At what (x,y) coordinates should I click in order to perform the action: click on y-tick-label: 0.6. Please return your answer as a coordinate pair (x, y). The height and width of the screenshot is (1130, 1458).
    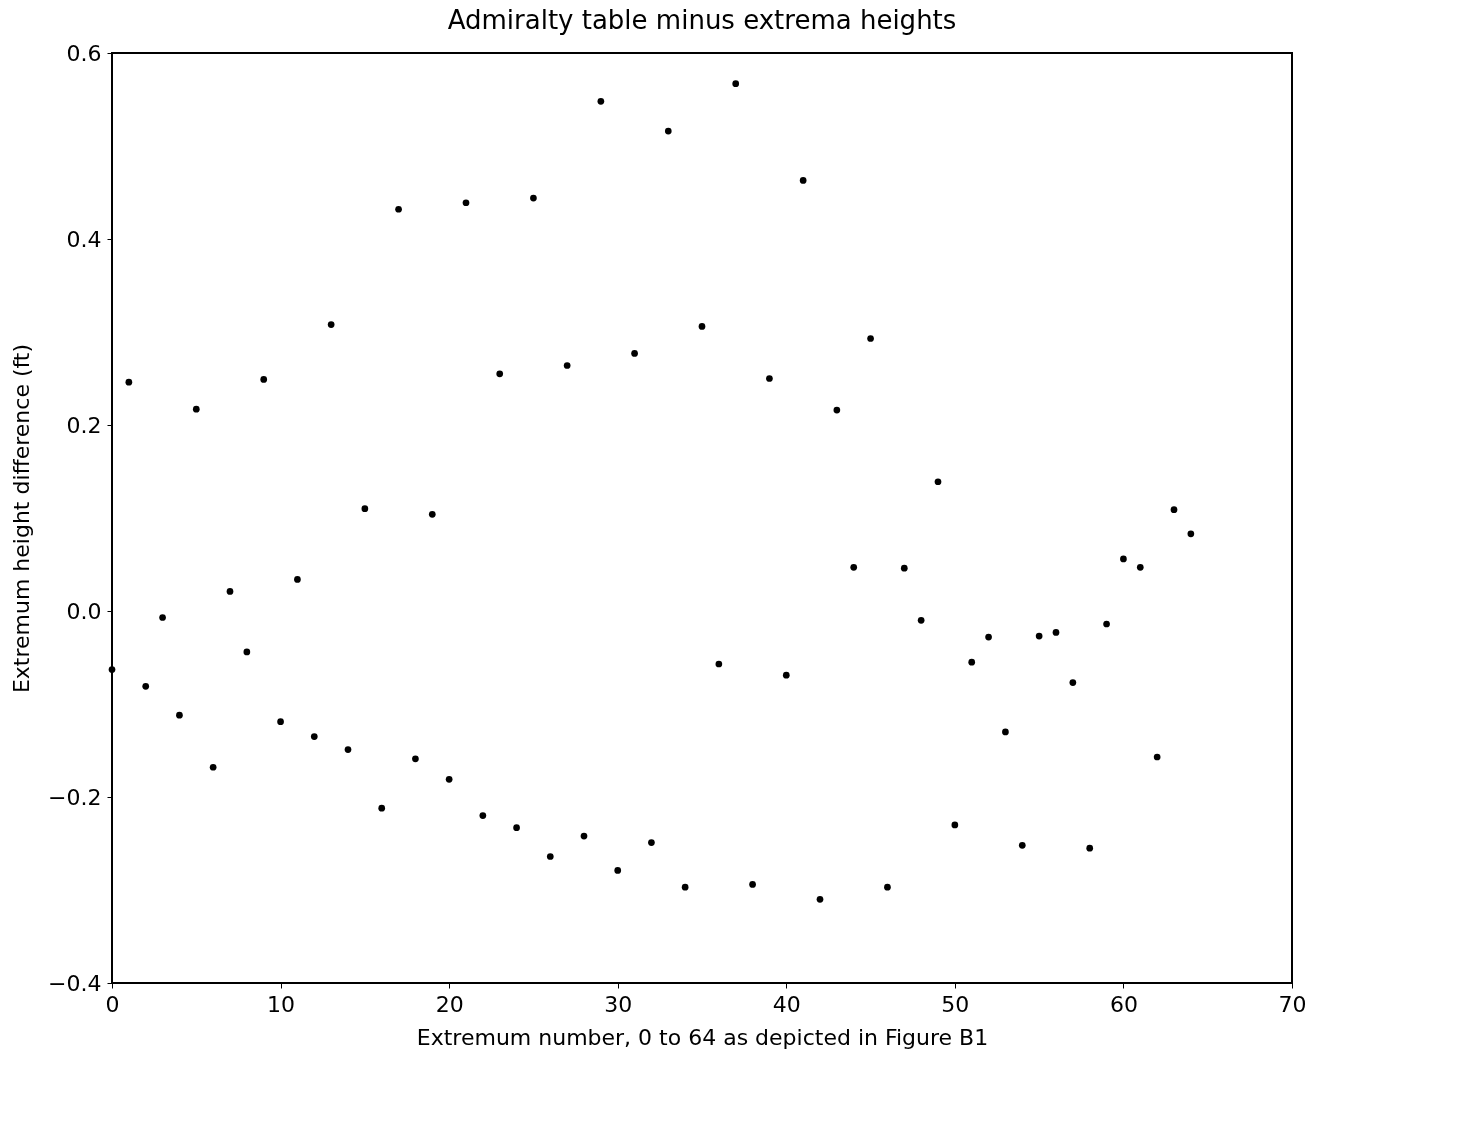
    Looking at the image, I should click on (84, 53).